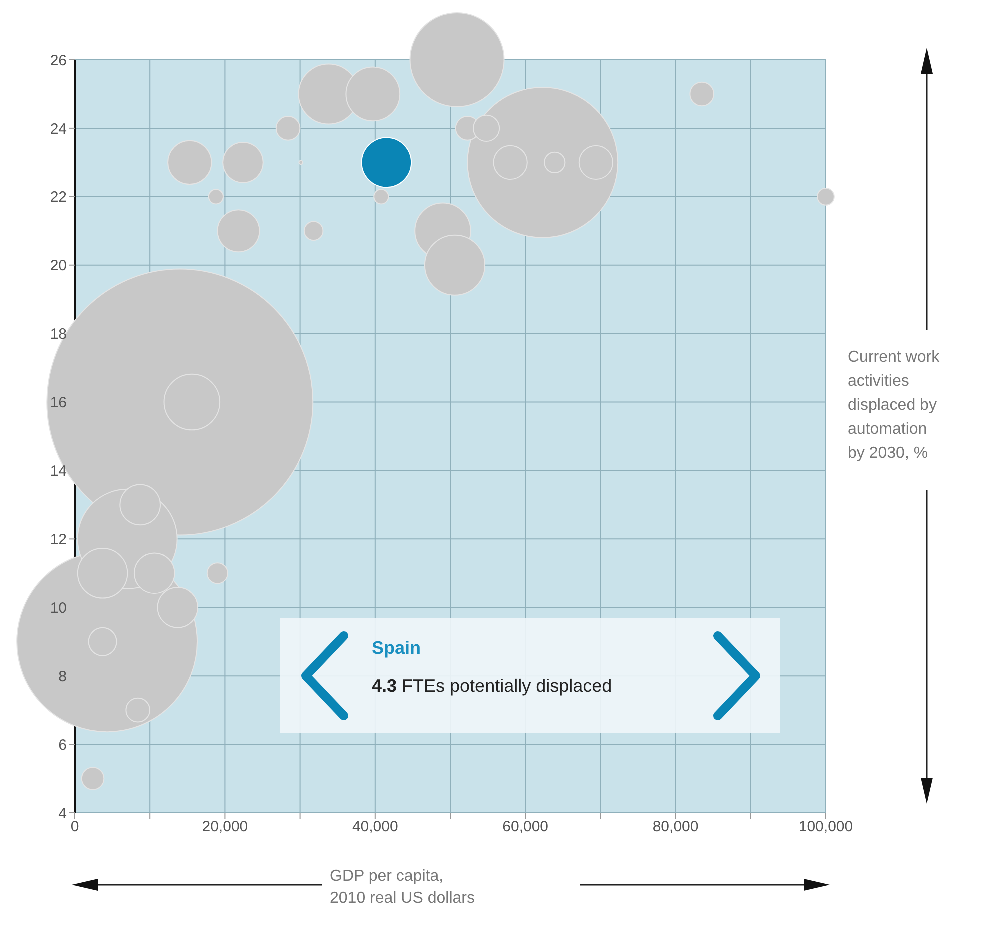  What do you see at coordinates (58, 266) in the screenshot?
I see `y-tick-label: 20` at bounding box center [58, 266].